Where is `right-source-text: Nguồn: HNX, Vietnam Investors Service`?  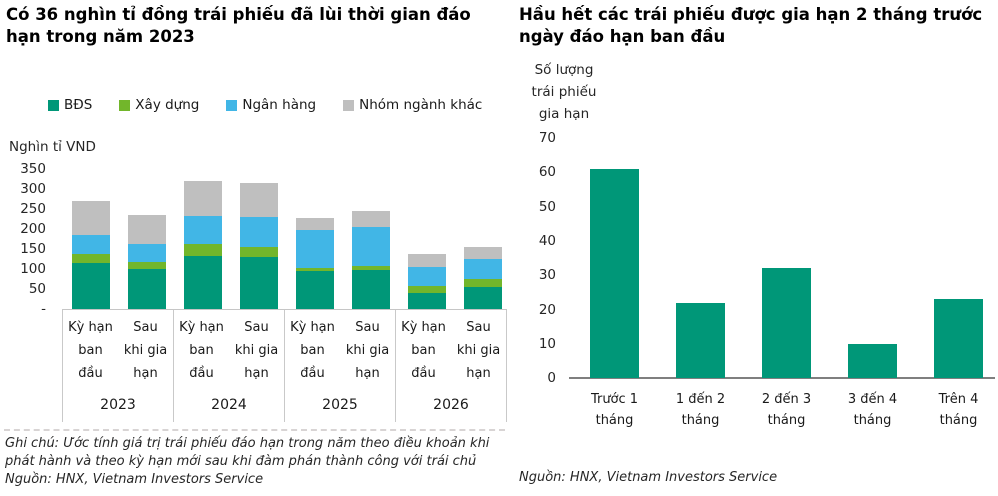
right-source-text: Nguồn: HNX, Vietnam Investors Service is located at coordinates (648, 477).